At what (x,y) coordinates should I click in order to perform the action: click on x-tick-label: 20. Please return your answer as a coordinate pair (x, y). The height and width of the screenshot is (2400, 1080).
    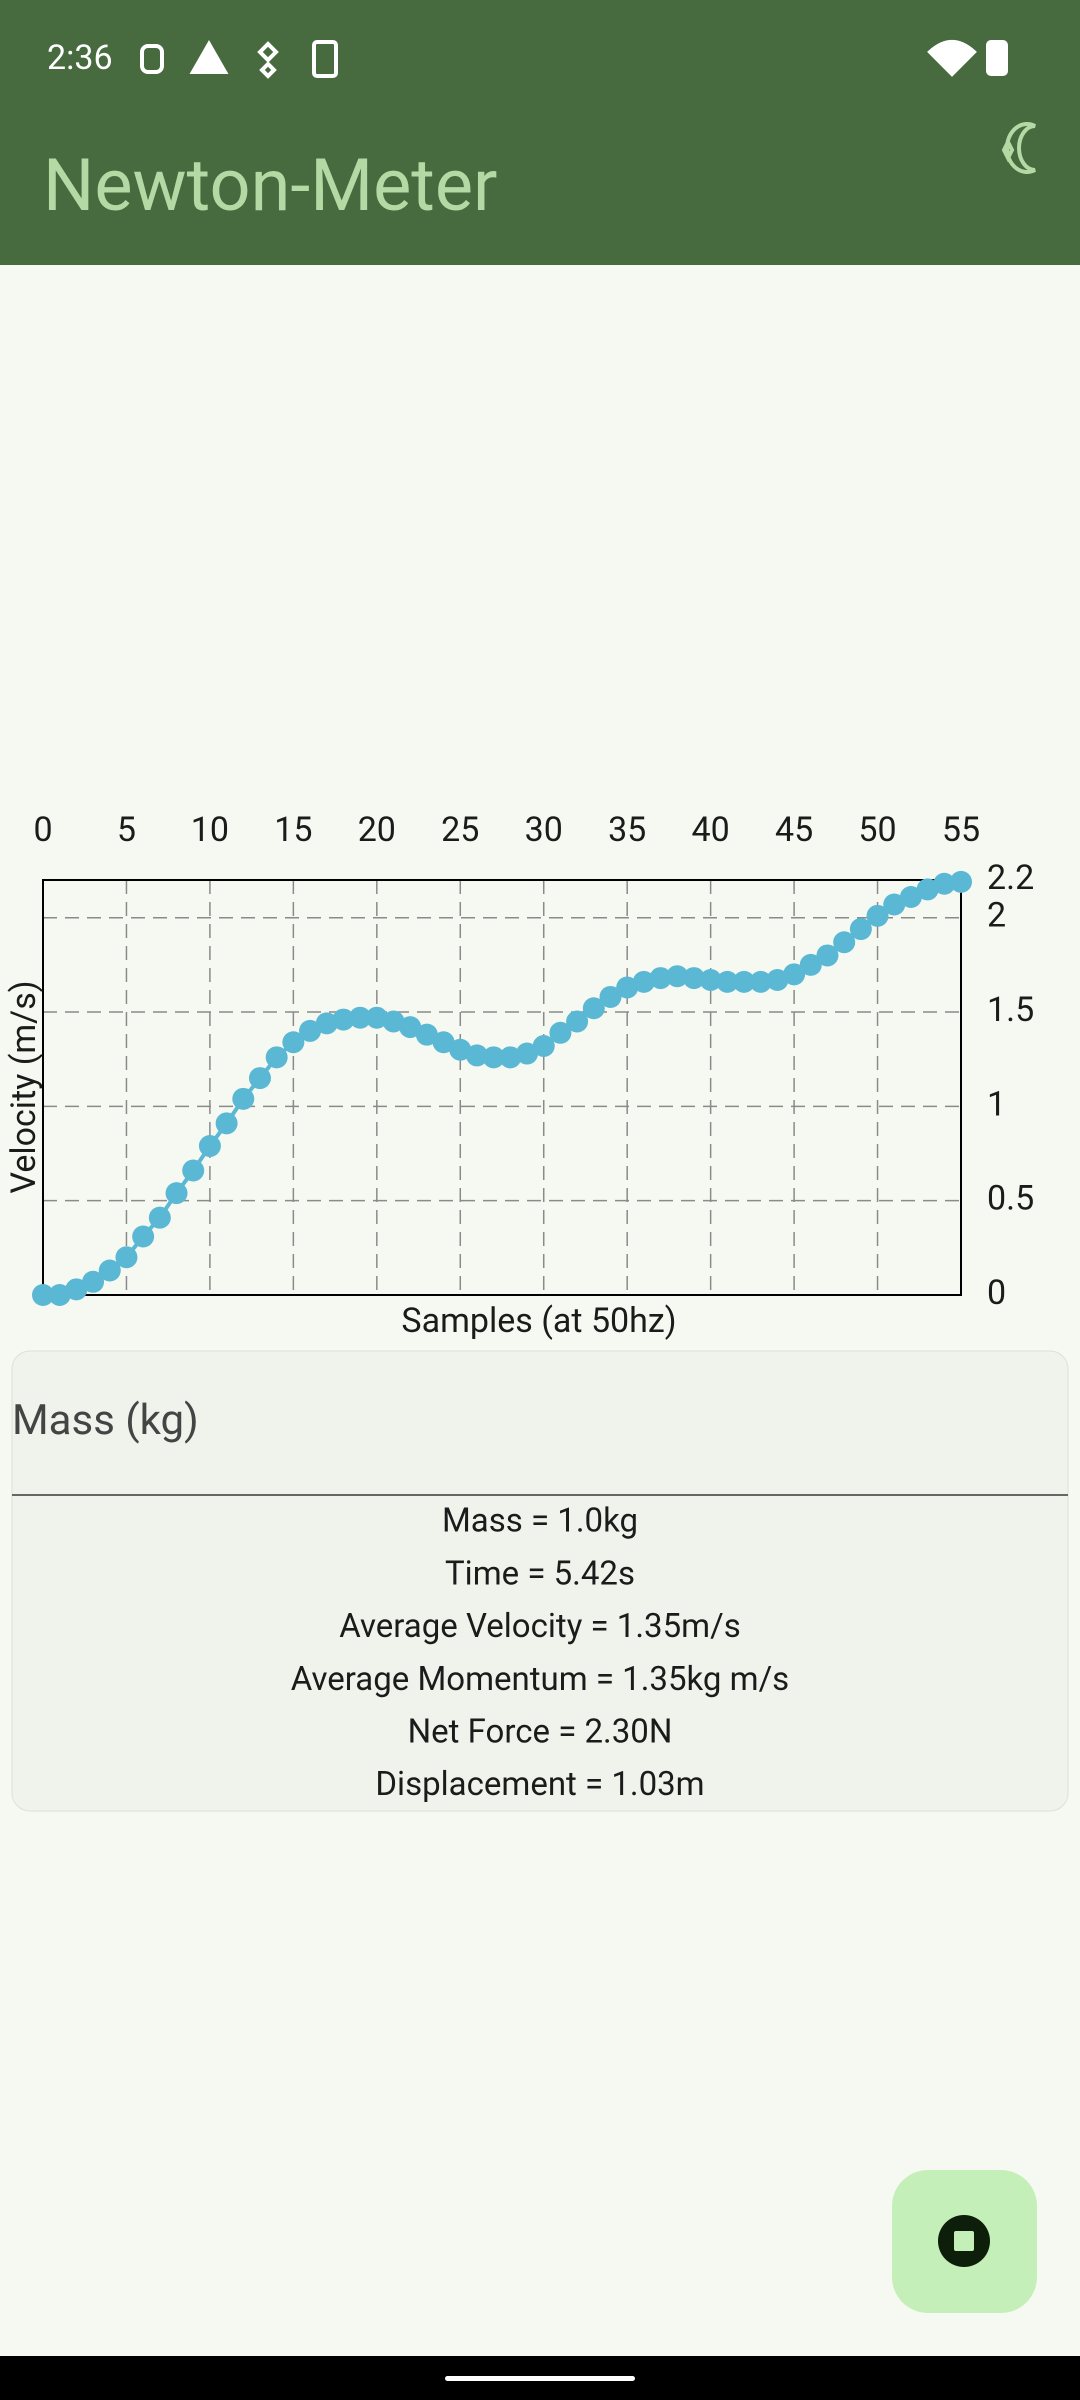
    Looking at the image, I should click on (377, 830).